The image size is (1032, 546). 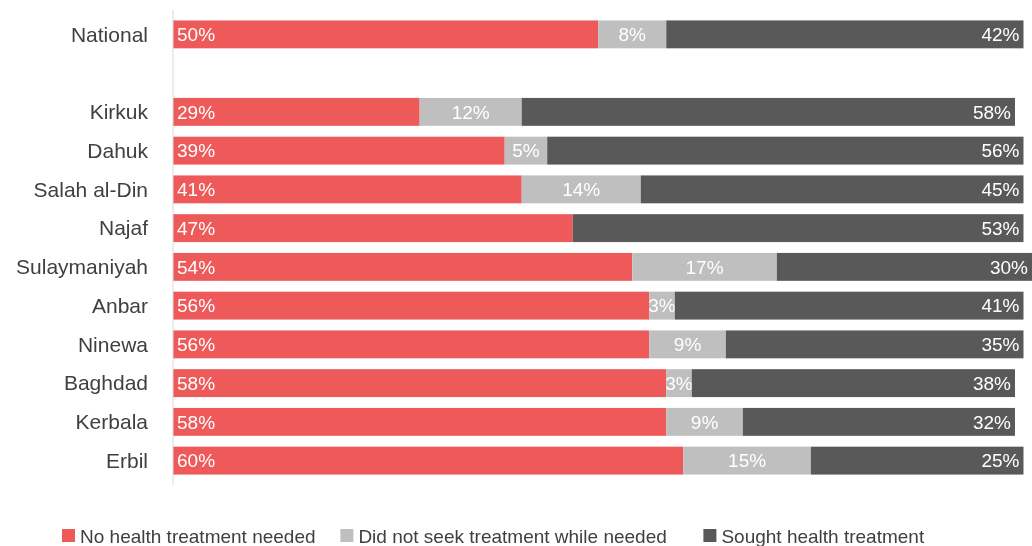 What do you see at coordinates (198, 535) in the screenshot?
I see `legend-label: No health treatment needed` at bounding box center [198, 535].